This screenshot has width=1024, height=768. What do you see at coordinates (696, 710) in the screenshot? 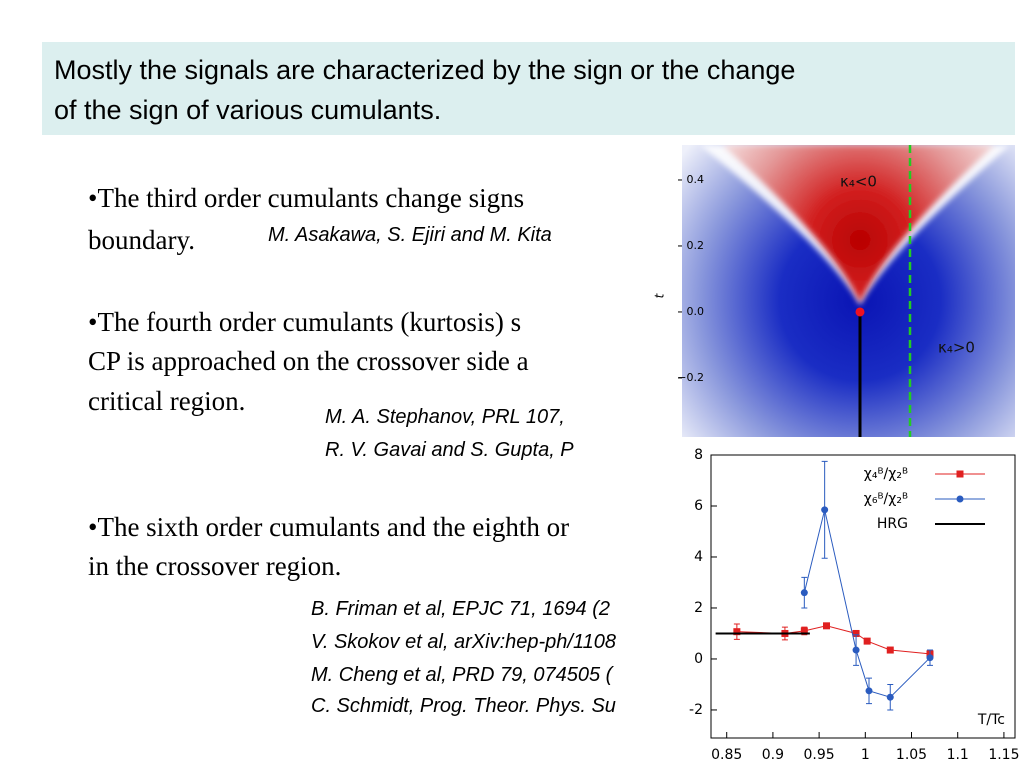
I see `y-tick-label: -2` at bounding box center [696, 710].